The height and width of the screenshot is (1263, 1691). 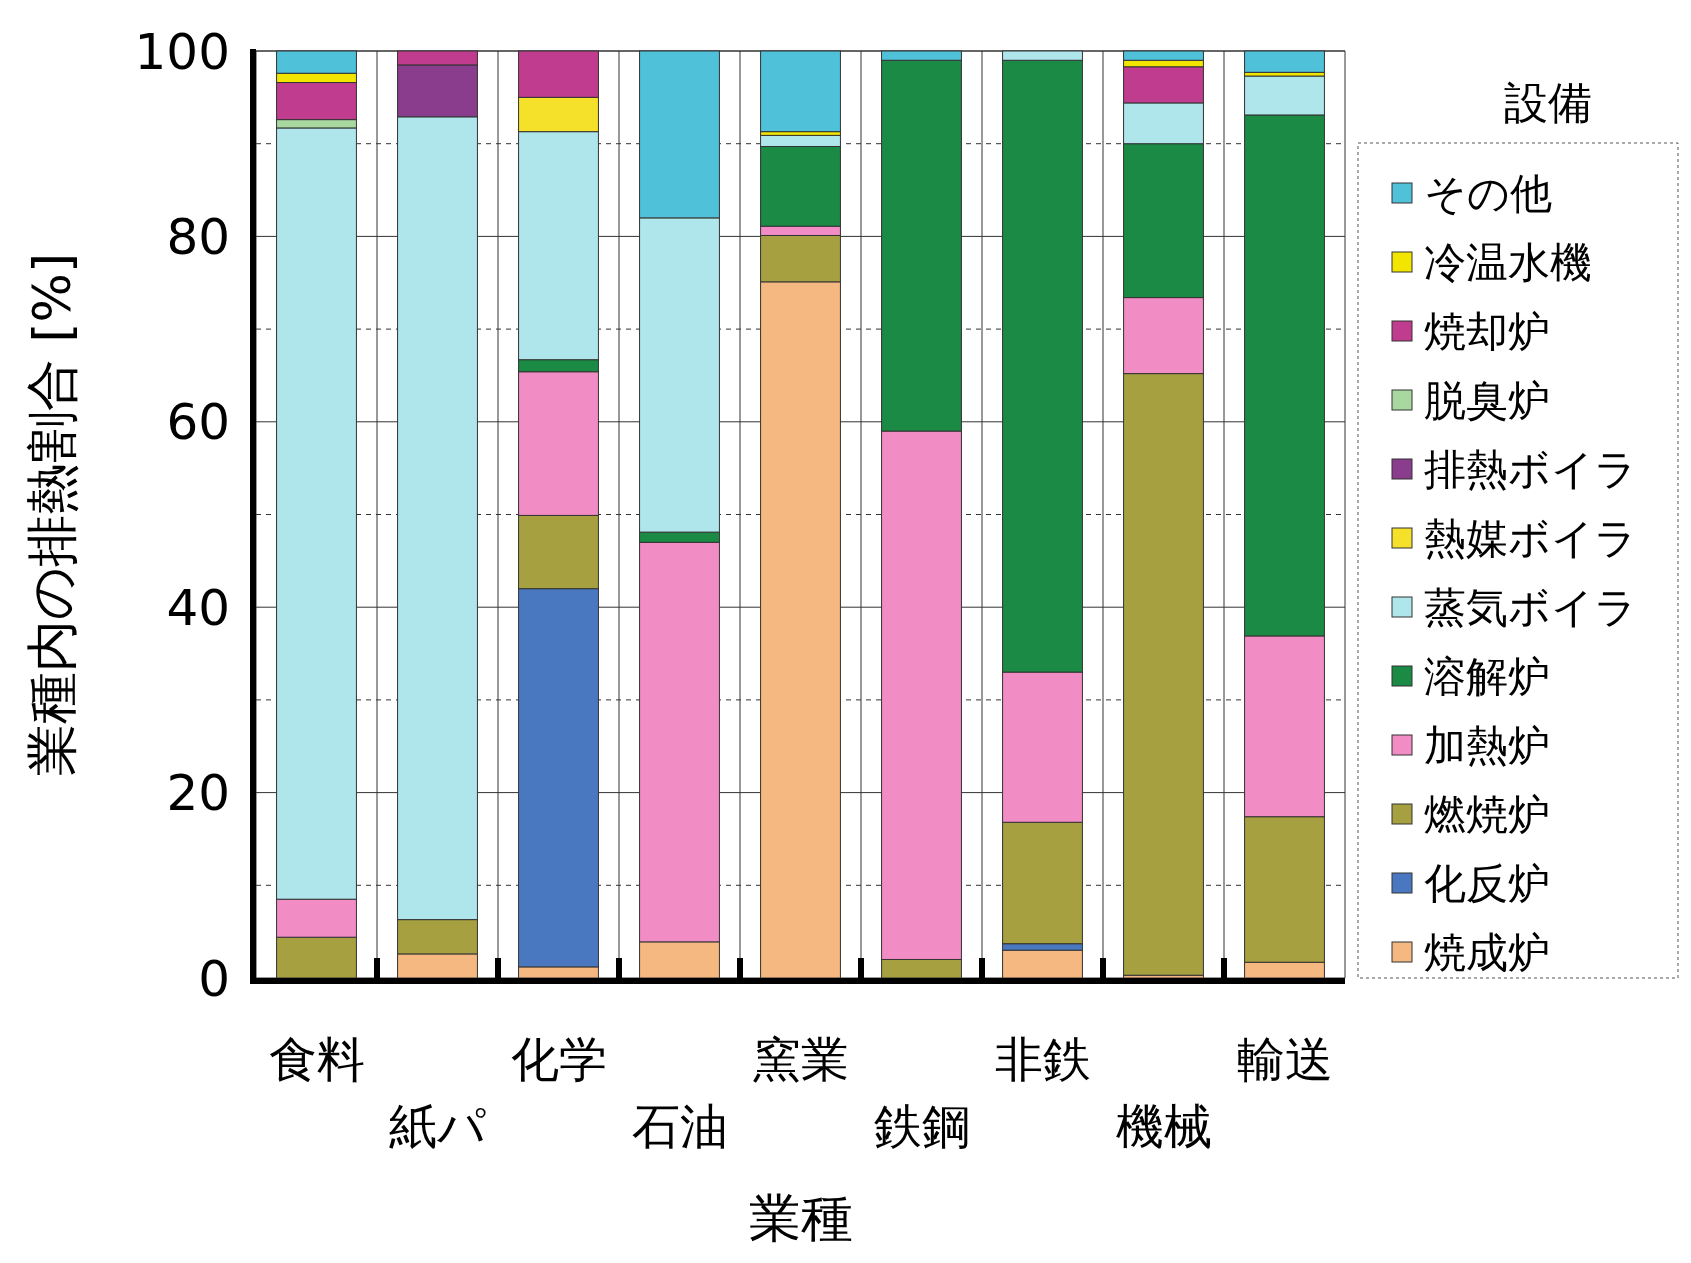 What do you see at coordinates (1487, 883) in the screenshot?
I see `legend-label: 化反炉` at bounding box center [1487, 883].